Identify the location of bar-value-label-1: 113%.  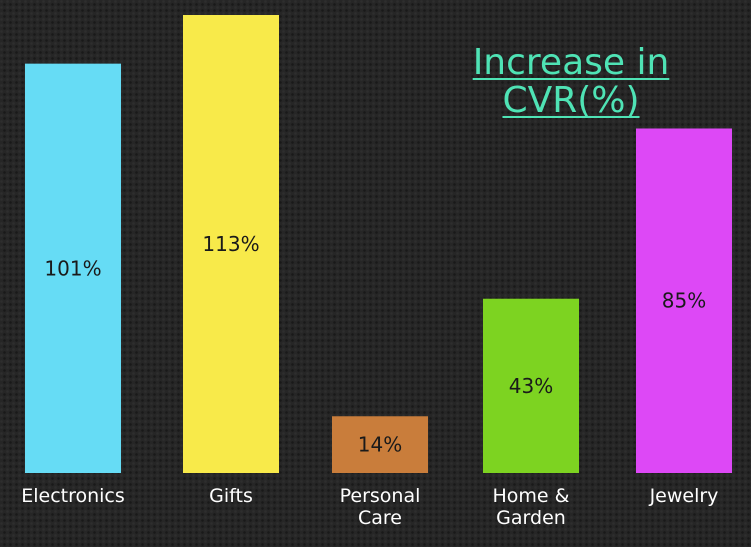
(230, 244).